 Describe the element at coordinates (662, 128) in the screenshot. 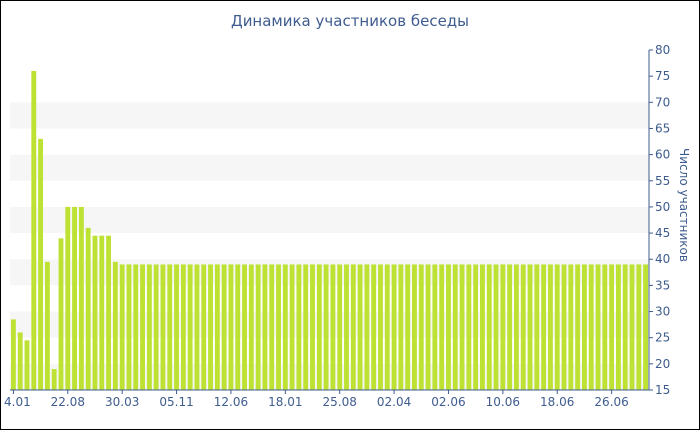

I see `y-tick-label: 65` at that location.